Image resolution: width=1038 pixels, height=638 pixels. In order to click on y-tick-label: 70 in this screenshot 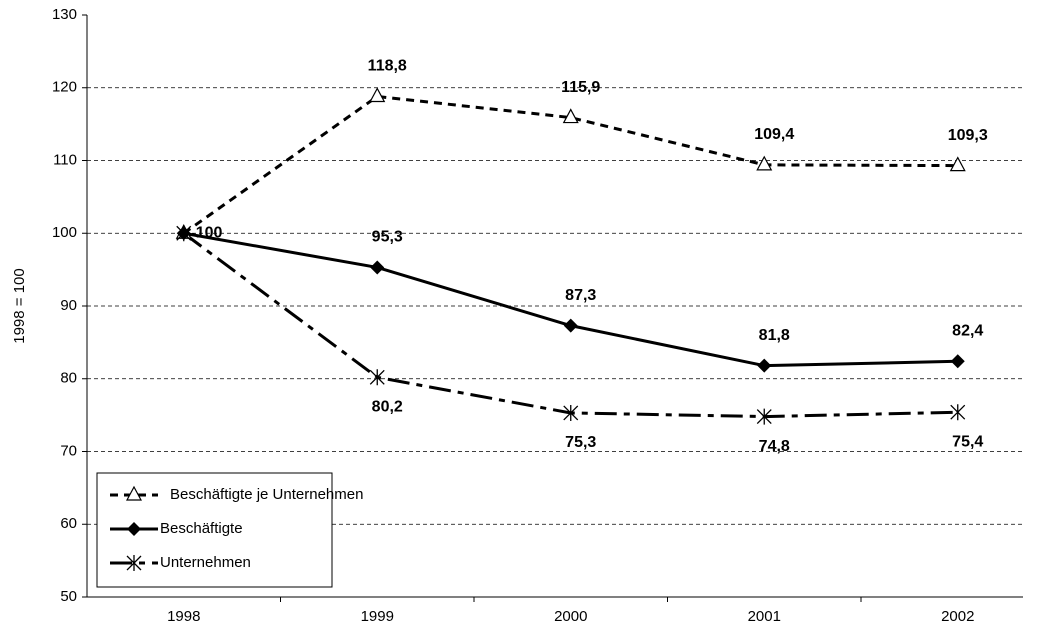, I will do `click(68, 450)`.